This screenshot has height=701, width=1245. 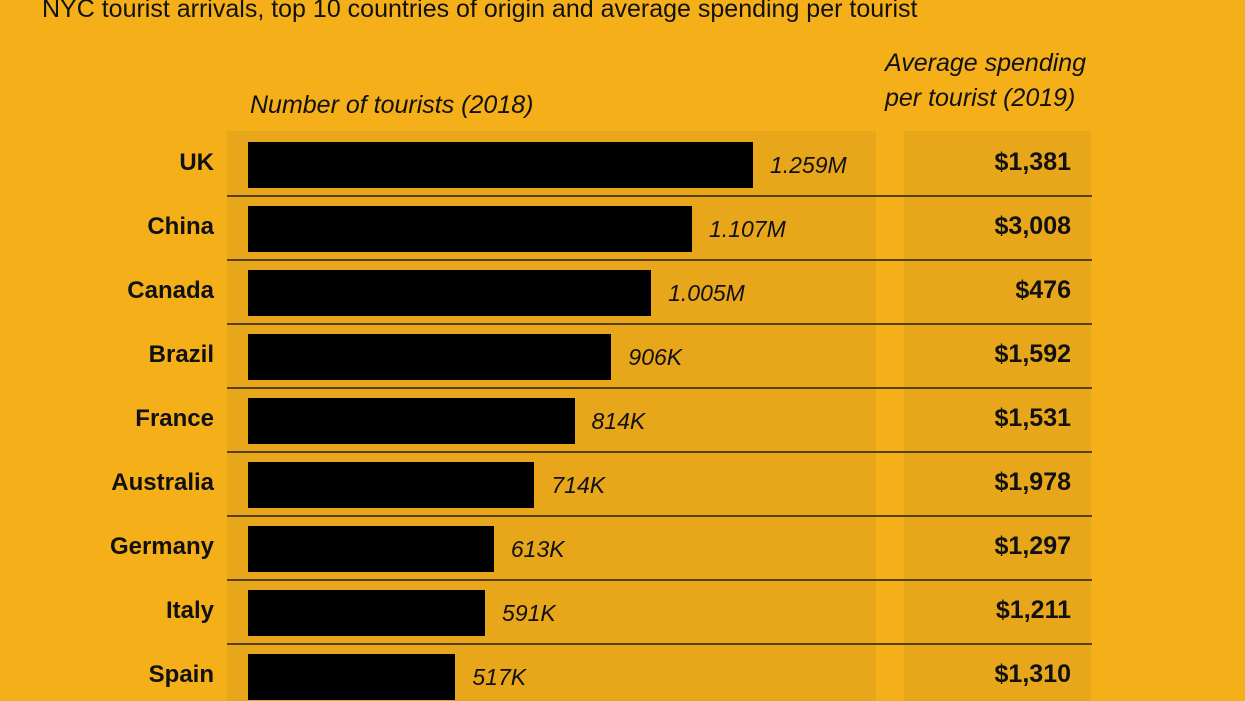 I want to click on spending-value: $1,297, so click(x=1032, y=546).